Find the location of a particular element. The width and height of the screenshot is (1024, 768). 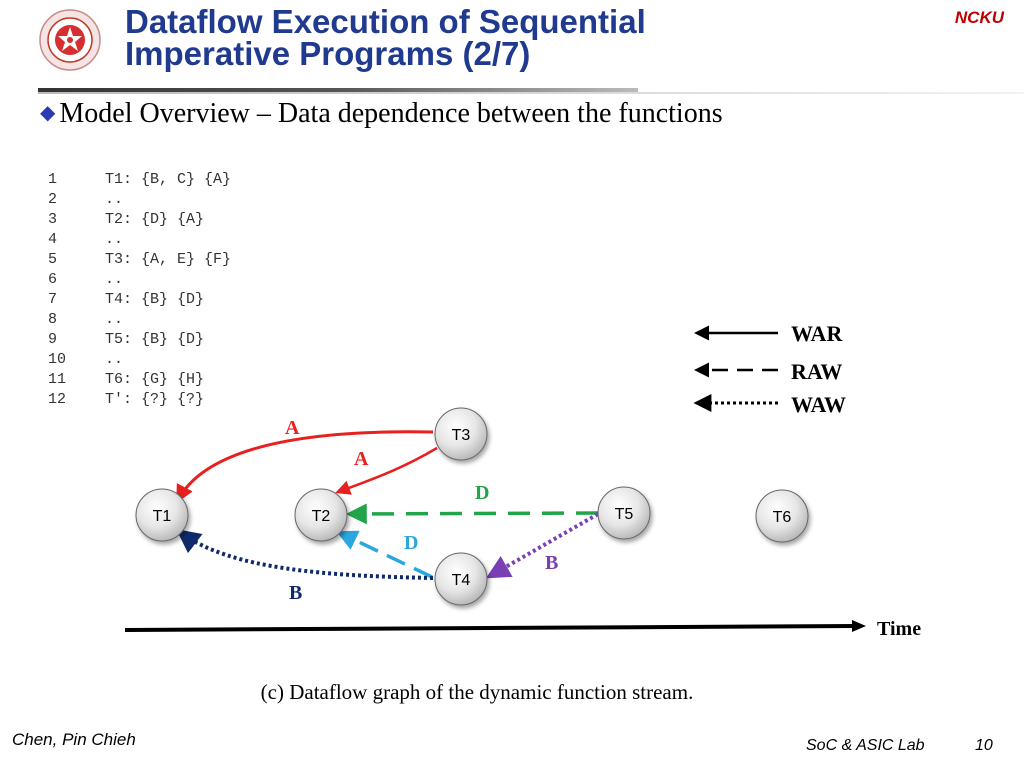

code-line: 11 T6: {G} {H} is located at coordinates (139, 380).